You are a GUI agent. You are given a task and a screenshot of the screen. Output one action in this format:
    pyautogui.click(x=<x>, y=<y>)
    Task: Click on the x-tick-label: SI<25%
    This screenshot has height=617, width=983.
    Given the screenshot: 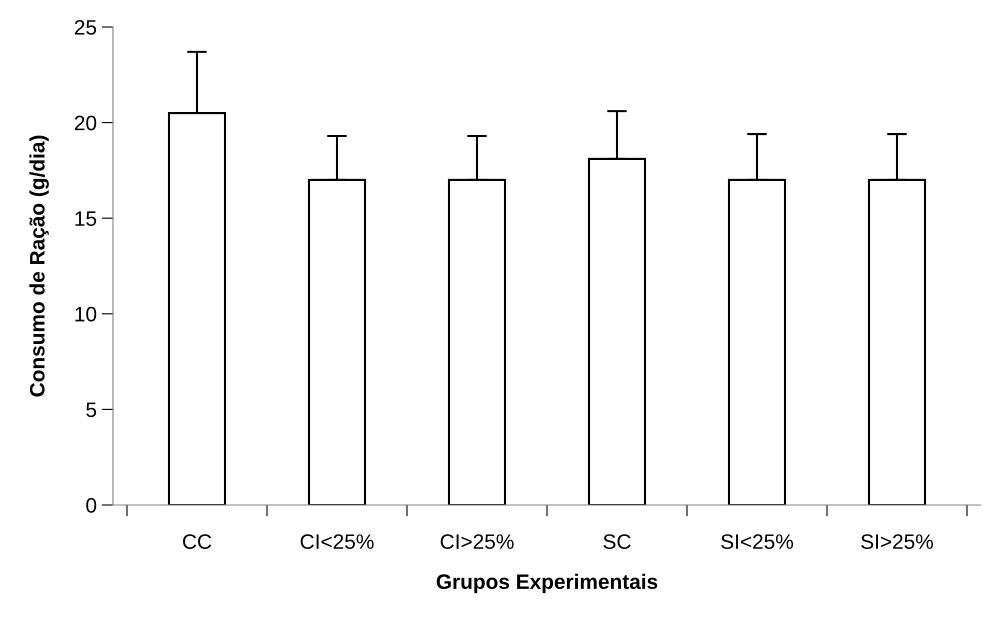 What is the action you would take?
    pyautogui.click(x=757, y=541)
    